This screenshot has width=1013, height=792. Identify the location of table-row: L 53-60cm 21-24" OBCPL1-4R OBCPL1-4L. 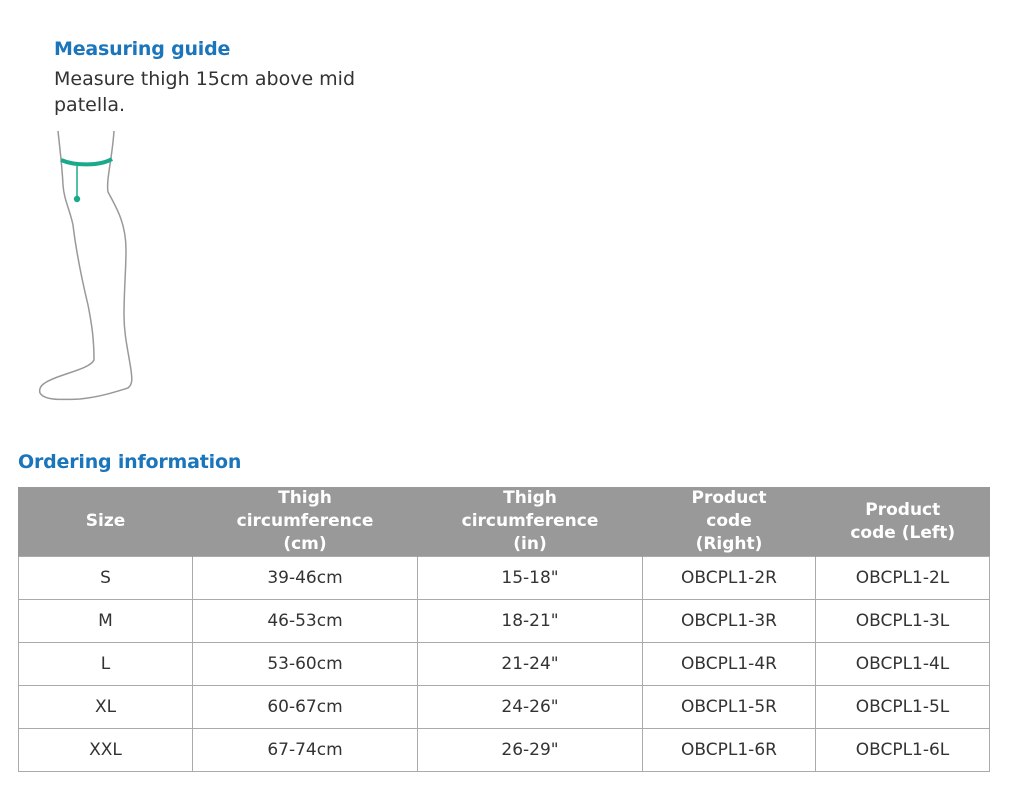
(504, 664).